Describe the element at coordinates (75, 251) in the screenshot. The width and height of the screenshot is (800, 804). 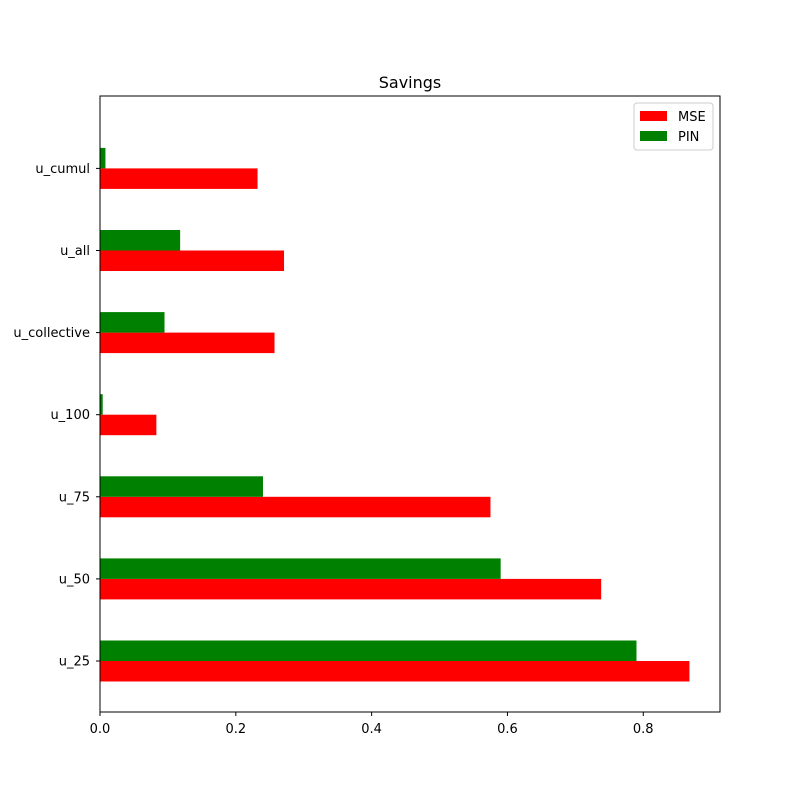
I see `y-tick-label-u_all: u_all` at that location.